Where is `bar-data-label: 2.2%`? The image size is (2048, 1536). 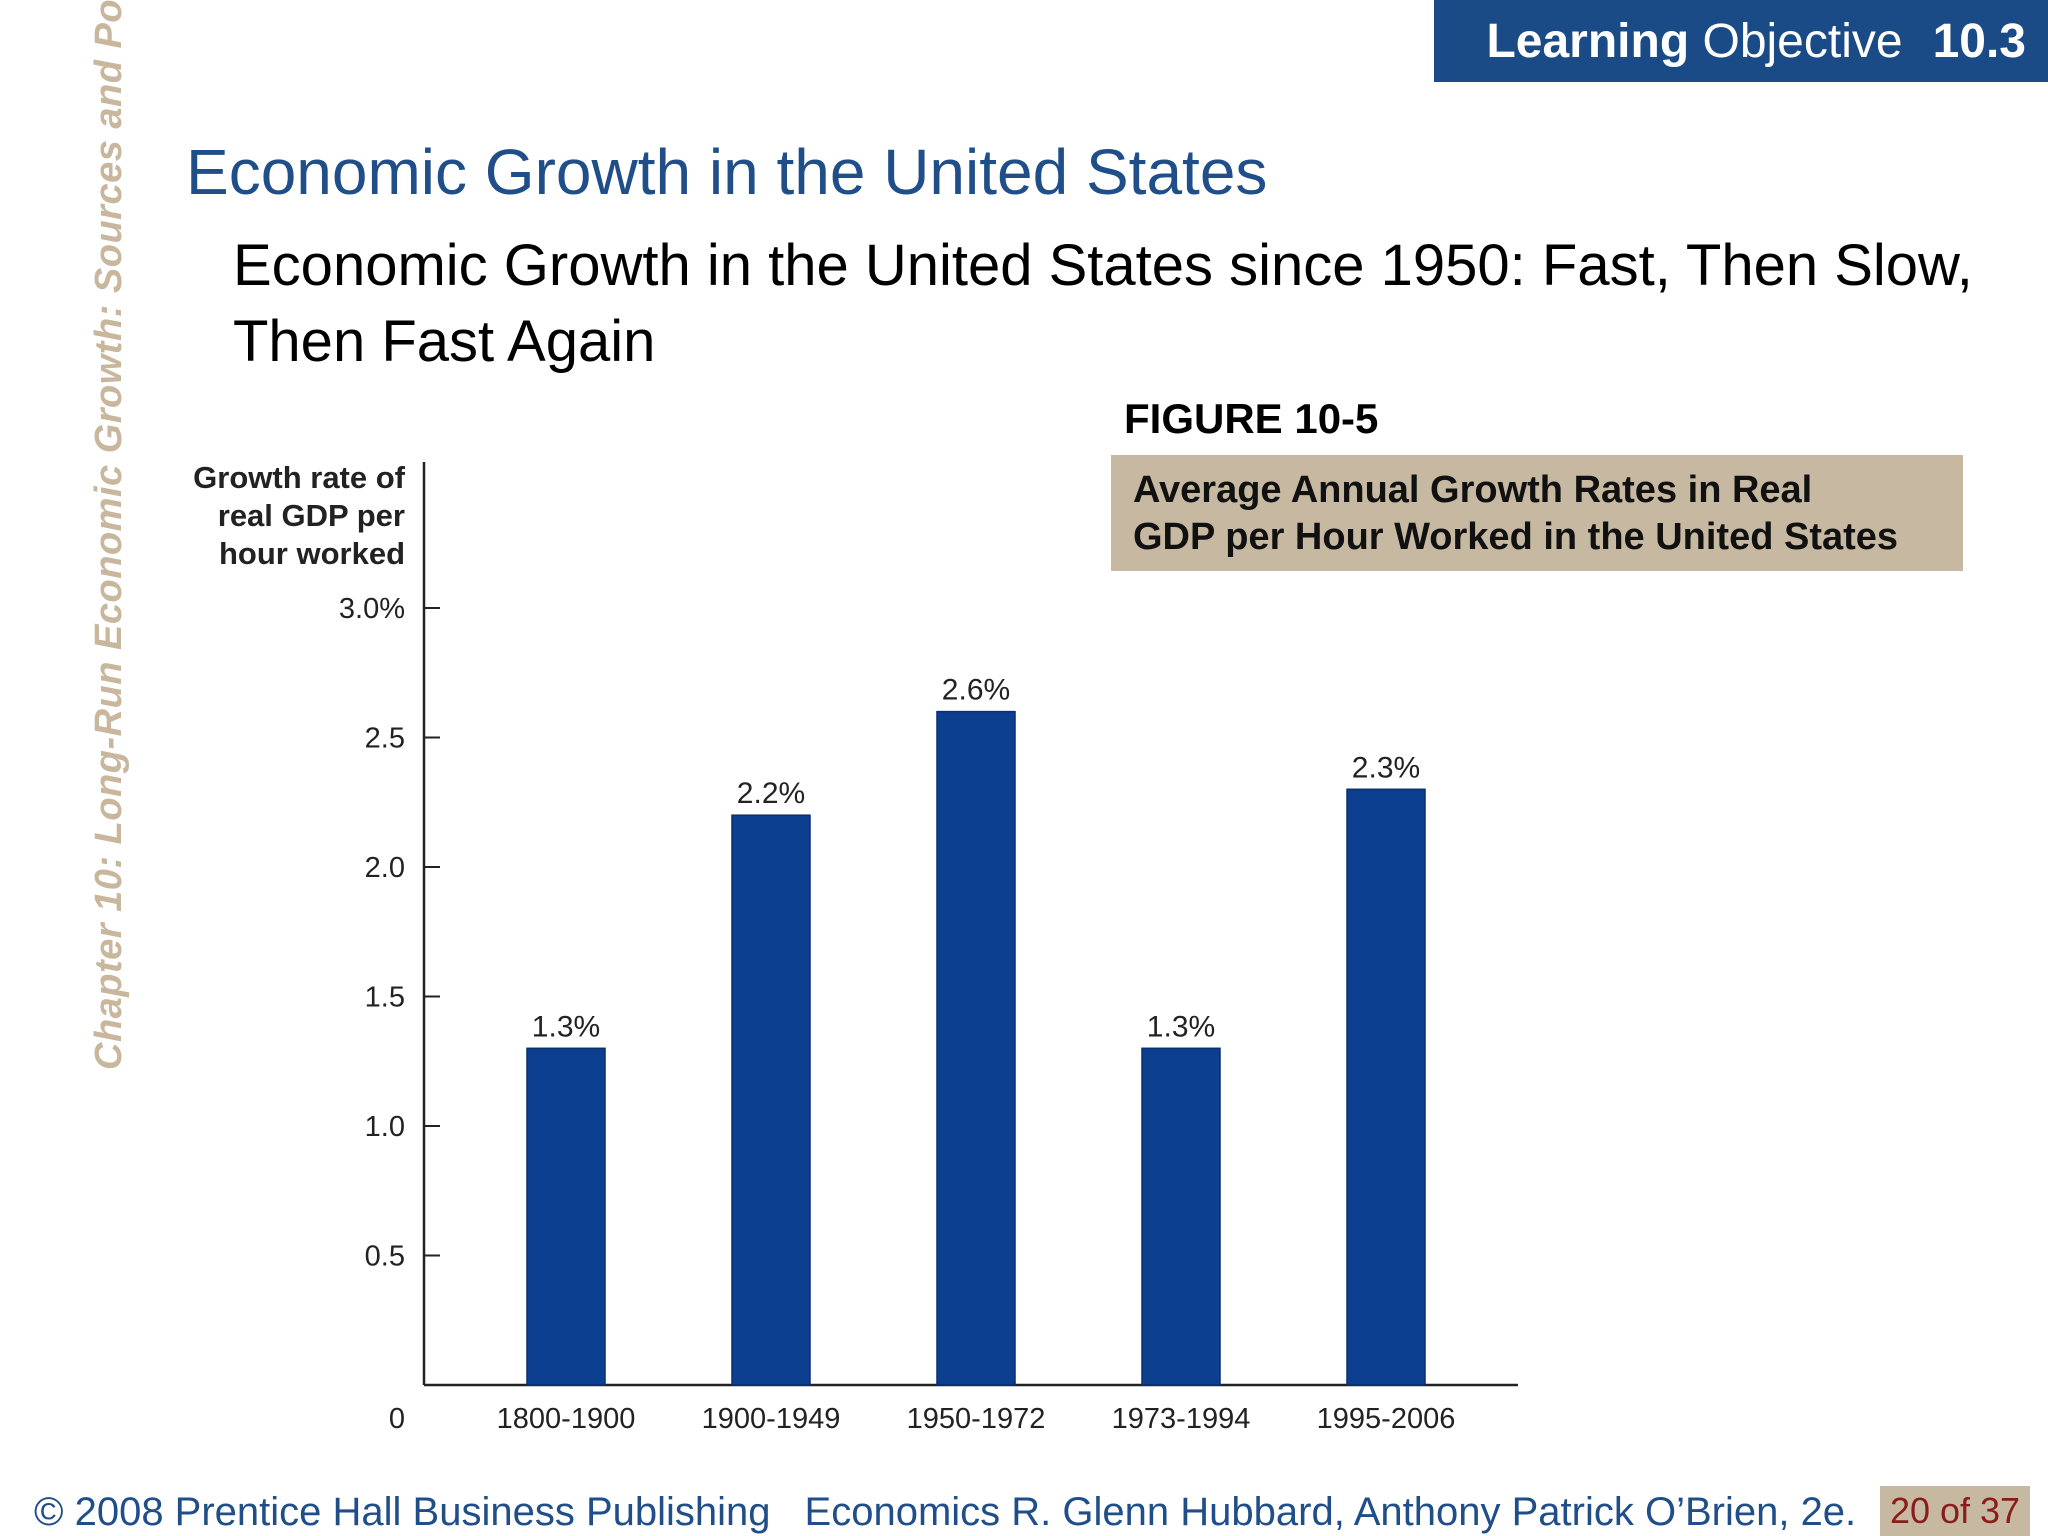 bar-data-label: 2.2% is located at coordinates (771, 793).